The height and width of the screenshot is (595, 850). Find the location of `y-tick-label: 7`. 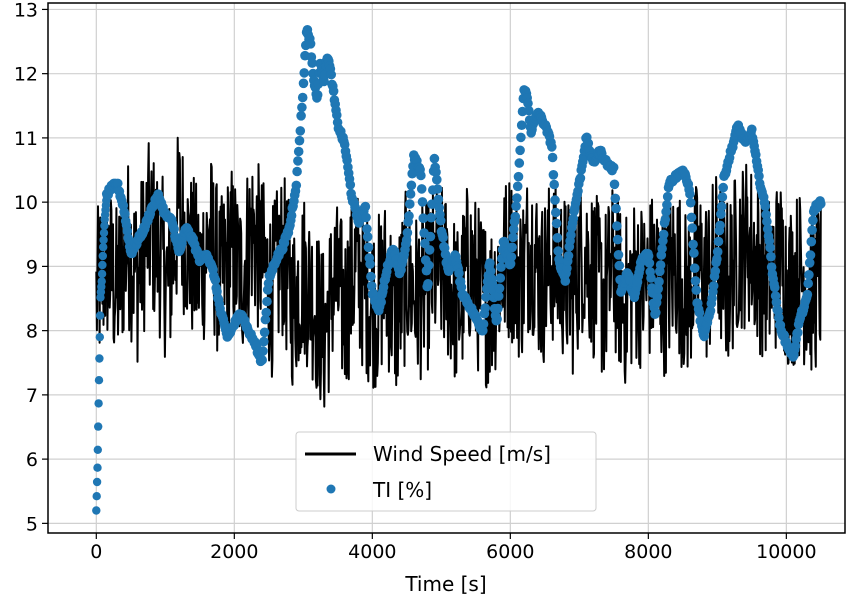

y-tick-label: 7 is located at coordinates (32, 396).